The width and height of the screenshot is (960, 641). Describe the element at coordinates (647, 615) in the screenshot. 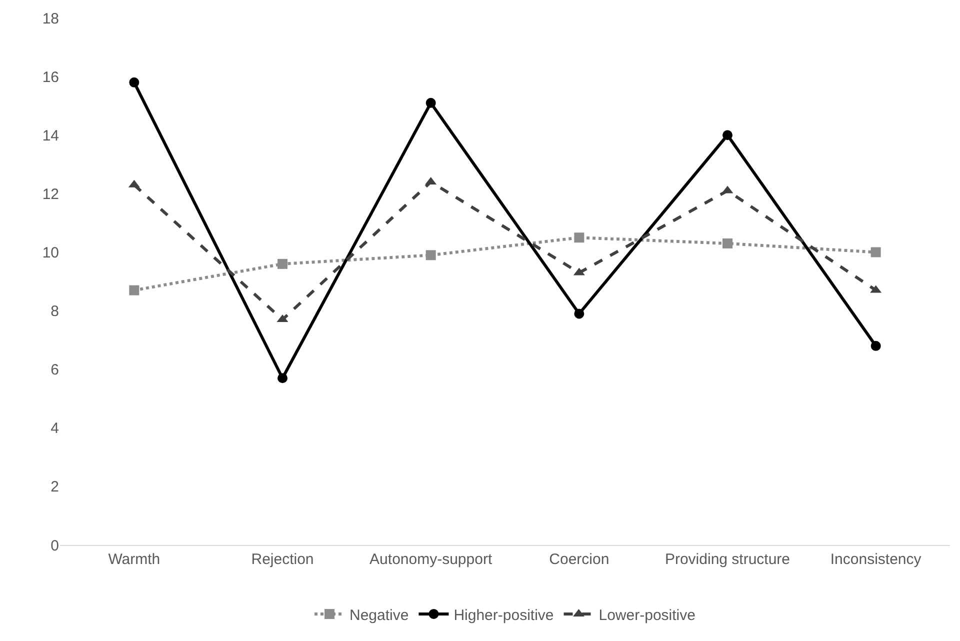

I see `legend-label: Lower-positive` at that location.